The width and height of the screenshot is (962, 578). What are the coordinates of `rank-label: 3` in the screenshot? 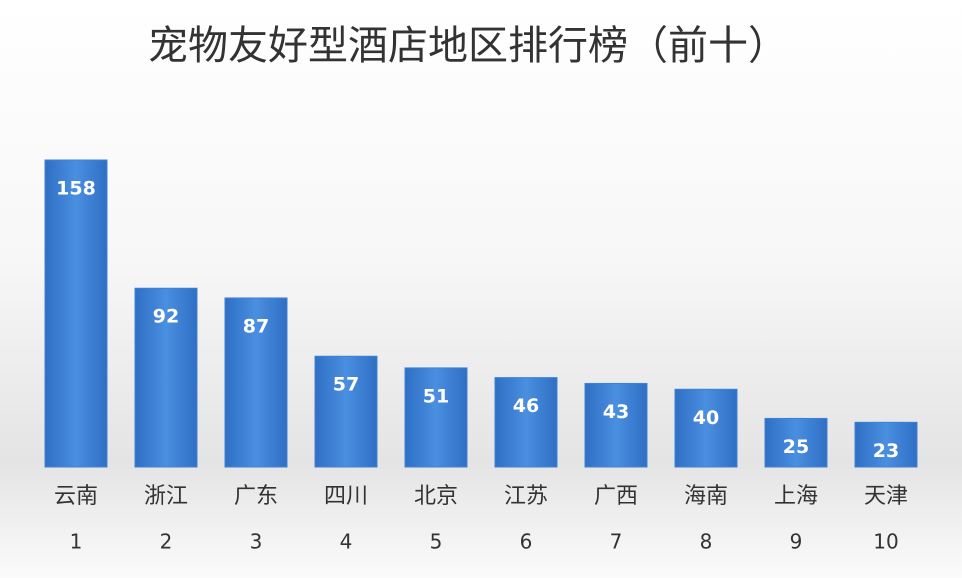 It's located at (256, 542).